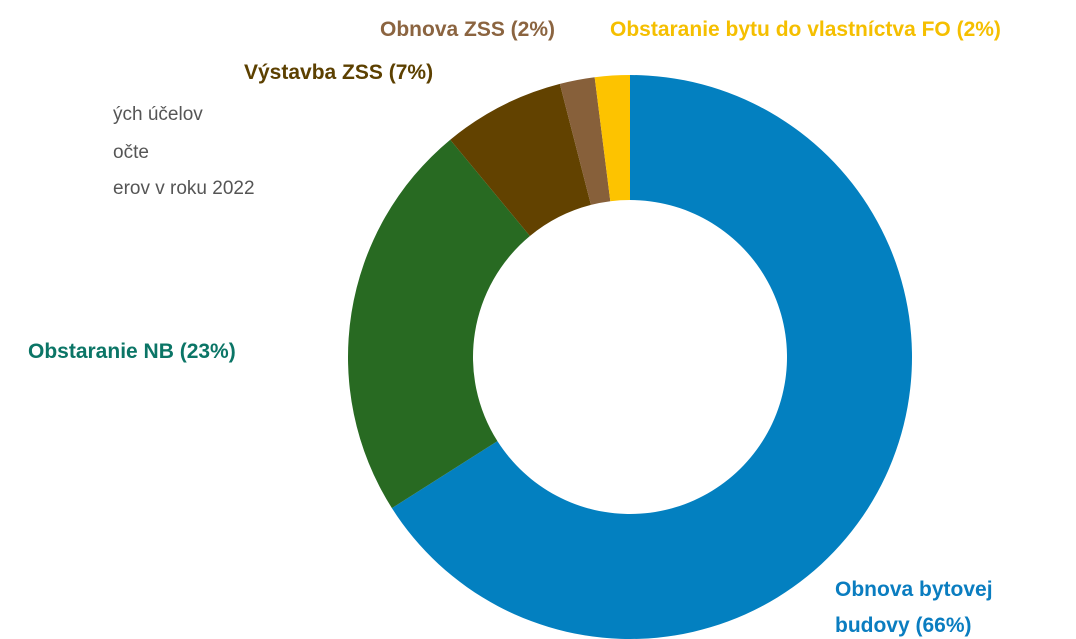 This screenshot has width=1076, height=639. Describe the element at coordinates (184, 188) in the screenshot. I see `subtitle-line: erov v roku 2022` at that location.